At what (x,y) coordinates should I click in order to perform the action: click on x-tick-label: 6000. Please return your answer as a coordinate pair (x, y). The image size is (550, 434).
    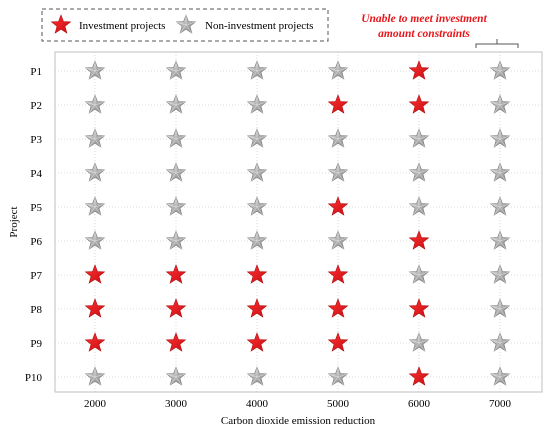
    Looking at the image, I should click on (419, 404).